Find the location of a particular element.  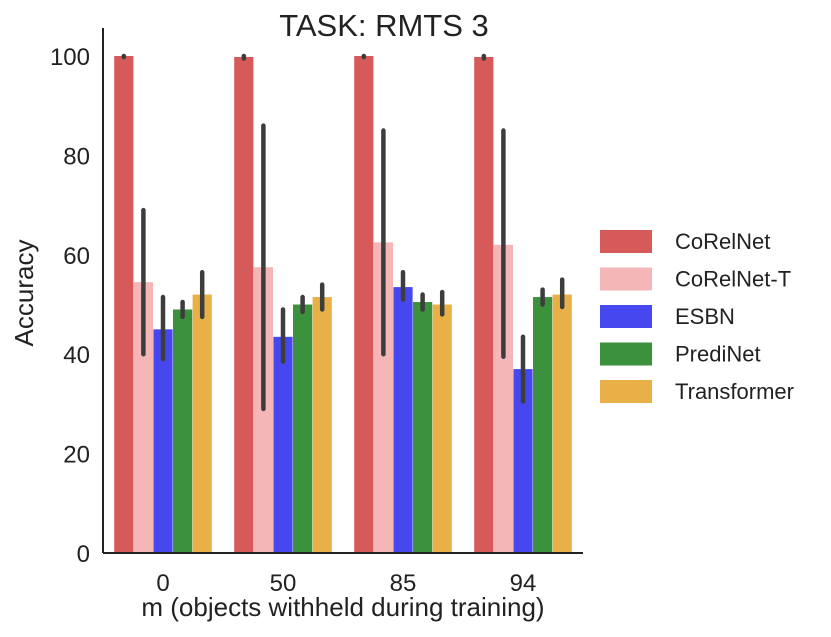

legend-swatch-transformer is located at coordinates (626, 391).